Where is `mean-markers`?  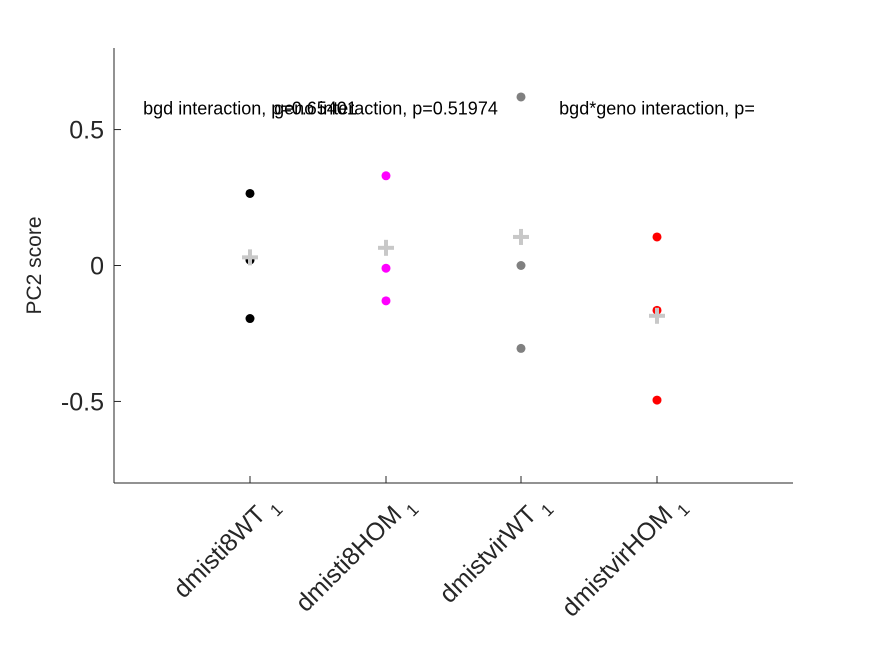
mean-markers is located at coordinates (453, 276).